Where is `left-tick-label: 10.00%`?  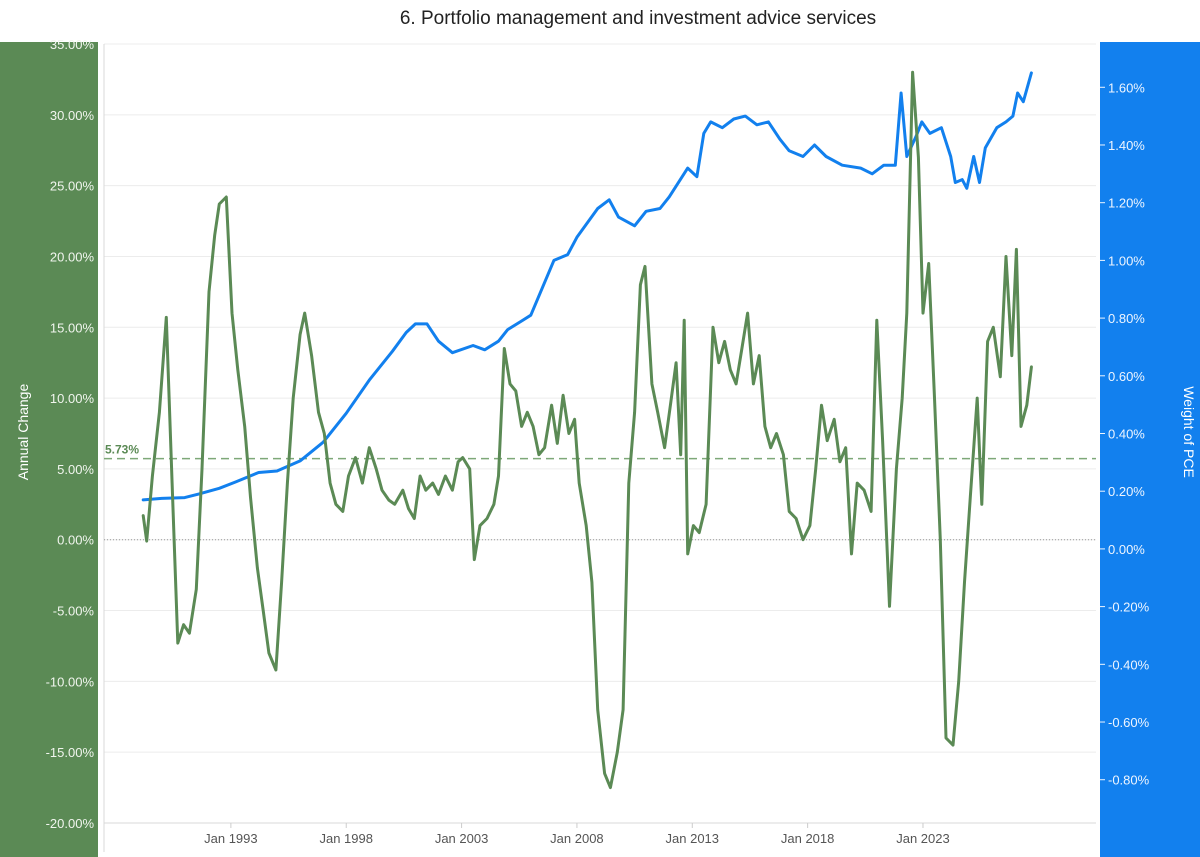 left-tick-label: 10.00% is located at coordinates (72, 398).